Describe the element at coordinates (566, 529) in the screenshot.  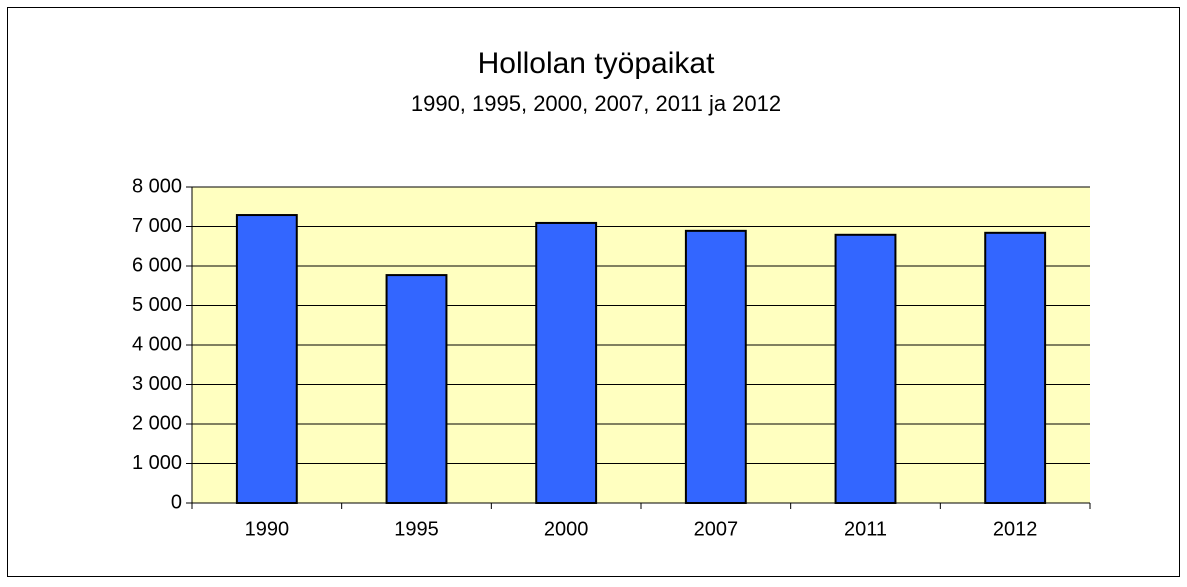
I see `x-tick-label: 2000` at that location.